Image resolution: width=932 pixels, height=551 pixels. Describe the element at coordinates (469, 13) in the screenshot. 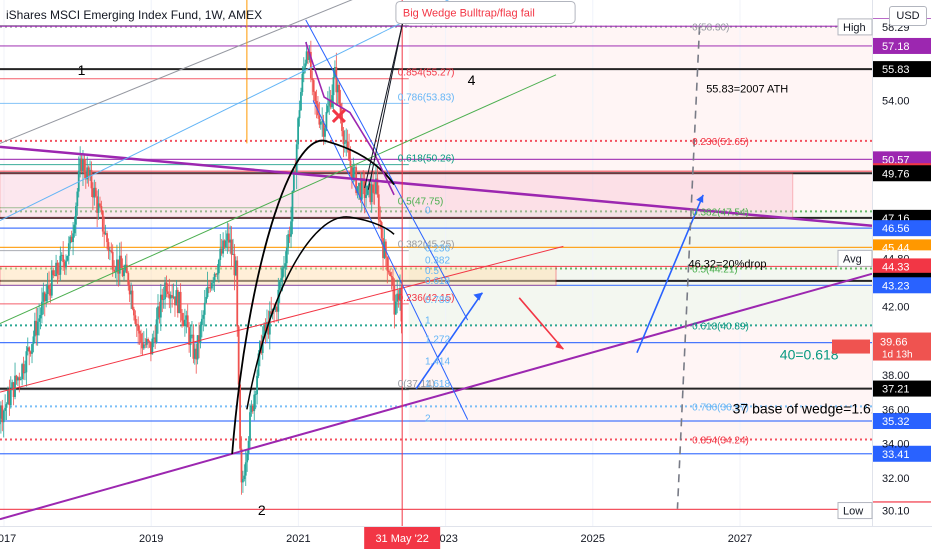

I see `annotation-text: Big Wedge Bulltrap/flag fail` at that location.